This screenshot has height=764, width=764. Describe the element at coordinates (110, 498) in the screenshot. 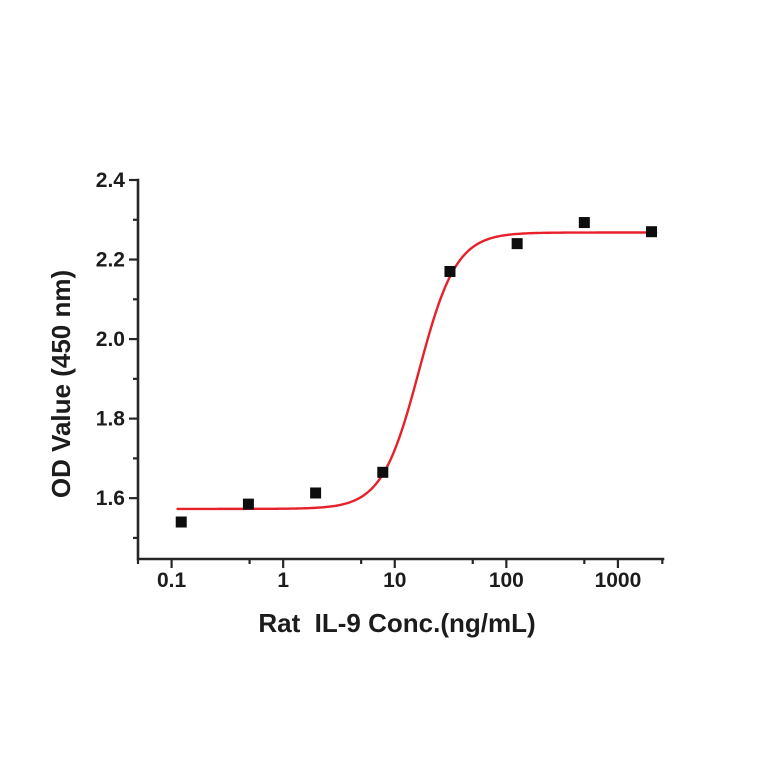

I see `y-axis-tick-label: 1.6` at that location.